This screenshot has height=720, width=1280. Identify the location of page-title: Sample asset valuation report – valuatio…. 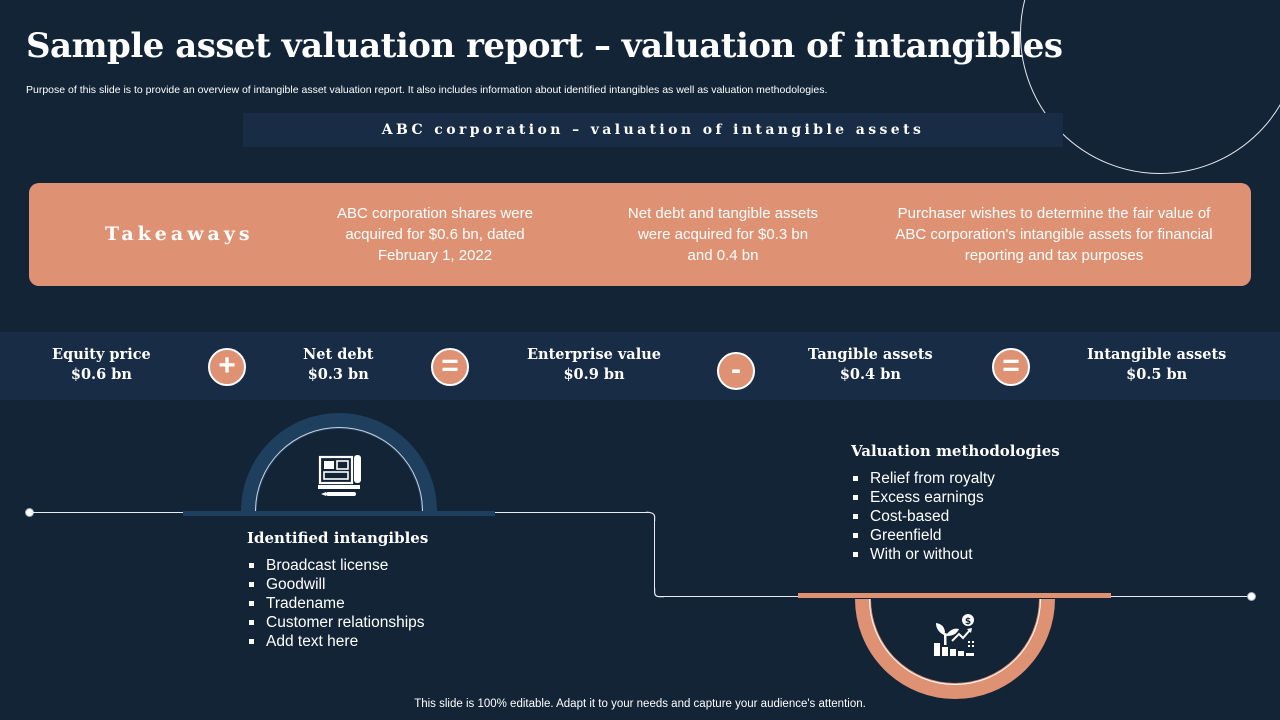
(544, 46).